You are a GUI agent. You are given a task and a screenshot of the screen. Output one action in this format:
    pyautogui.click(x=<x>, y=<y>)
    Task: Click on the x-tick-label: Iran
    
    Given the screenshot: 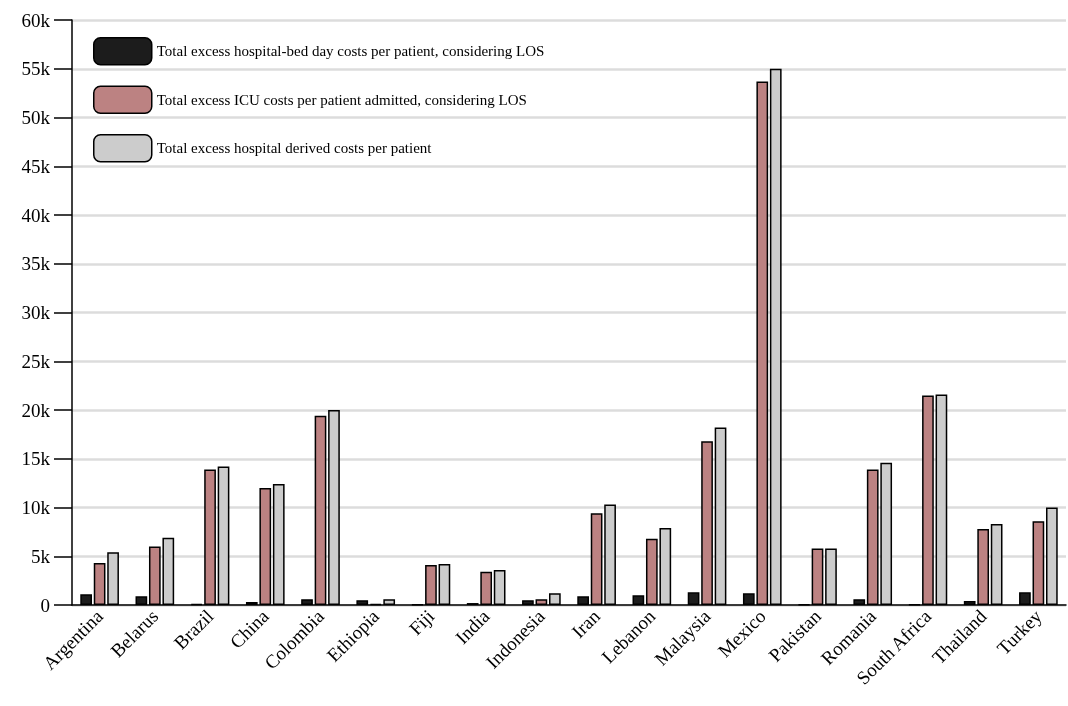 What is the action you would take?
    pyautogui.click(x=586, y=624)
    